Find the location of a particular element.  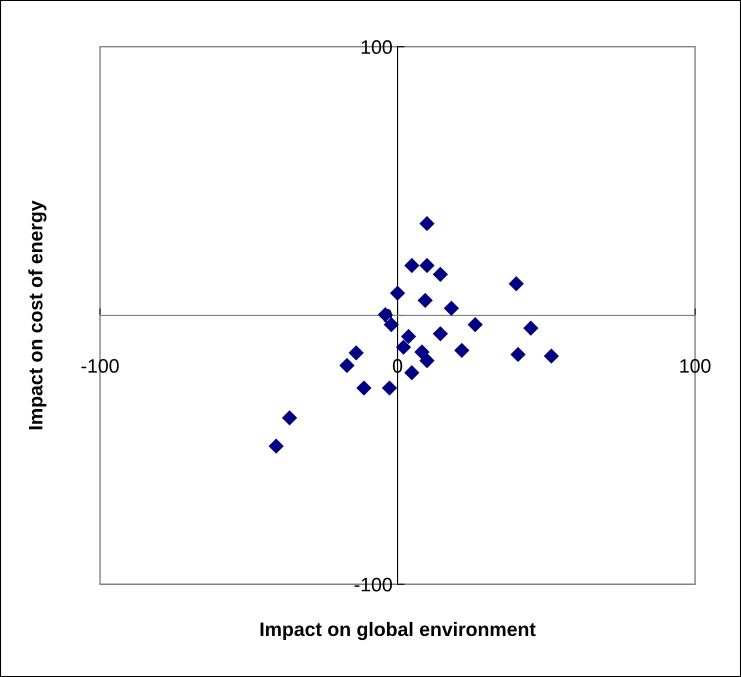

x-tick-label: 100 is located at coordinates (695, 366).